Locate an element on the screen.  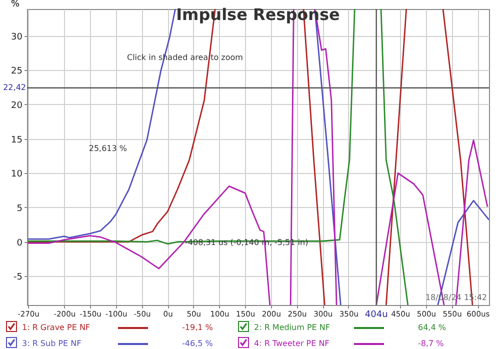
y-tick-label: 30 is located at coordinates (17, 37).